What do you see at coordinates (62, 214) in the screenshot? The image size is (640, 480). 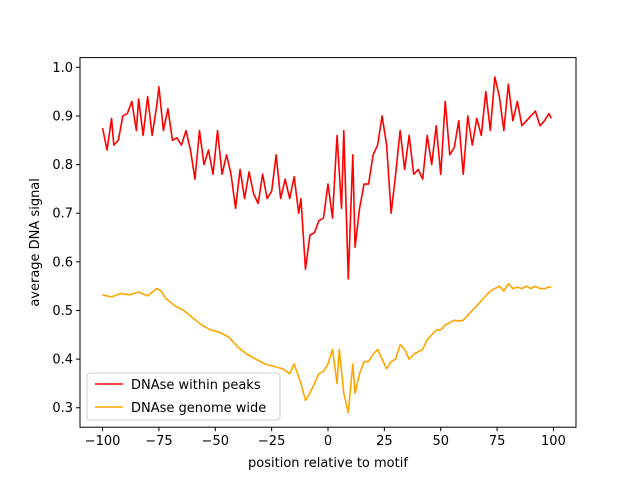 I see `y-tick-label: 0.7` at bounding box center [62, 214].